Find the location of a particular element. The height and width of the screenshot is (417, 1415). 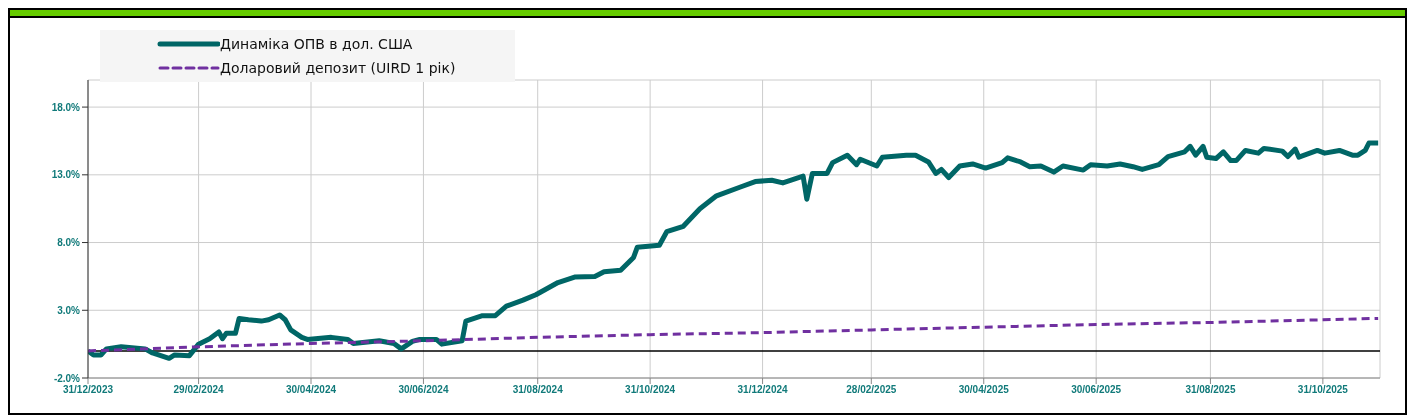

x-tick-label: 31/12/2024 is located at coordinates (763, 390).